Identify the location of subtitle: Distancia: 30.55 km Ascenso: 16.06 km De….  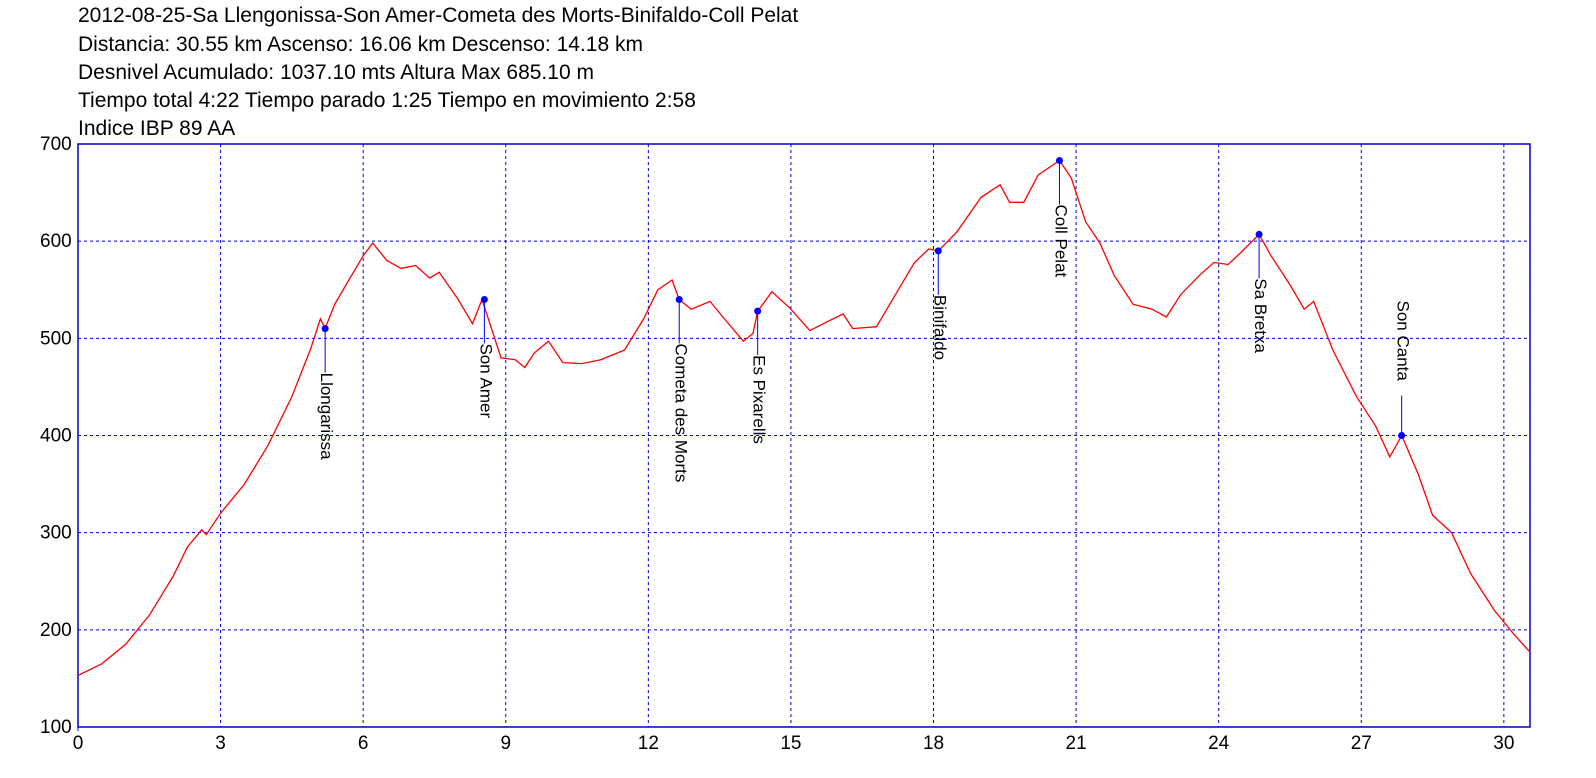
(360, 44).